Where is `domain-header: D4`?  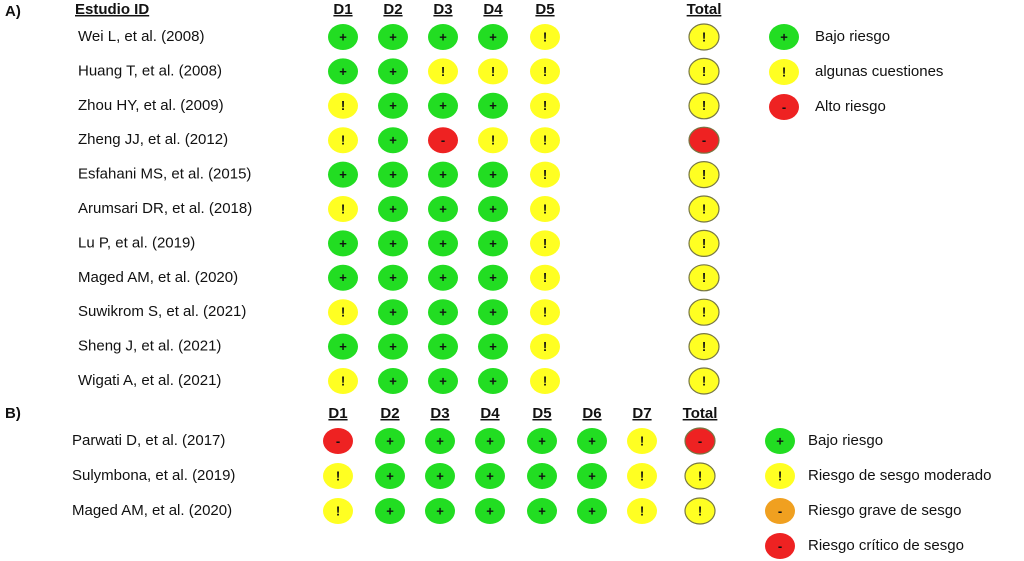 domain-header: D4 is located at coordinates (490, 413).